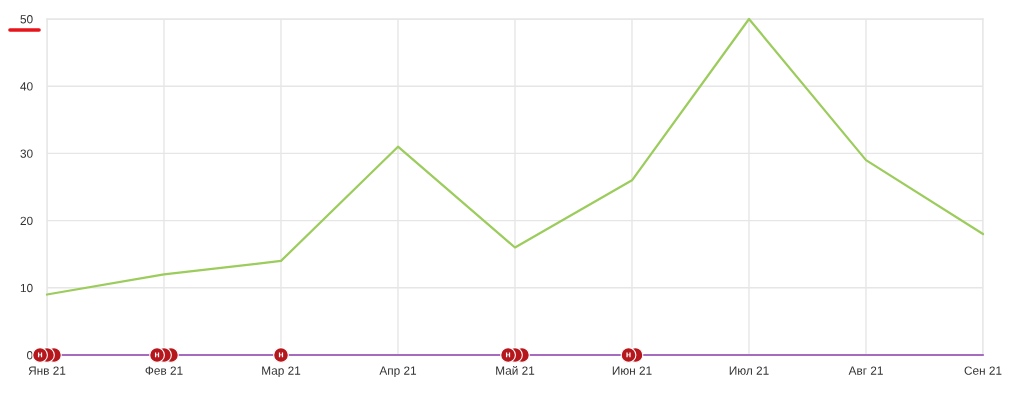 The height and width of the screenshot is (407, 1024). What do you see at coordinates (398, 372) in the screenshot?
I see `x-tick-label: Апр 21` at bounding box center [398, 372].